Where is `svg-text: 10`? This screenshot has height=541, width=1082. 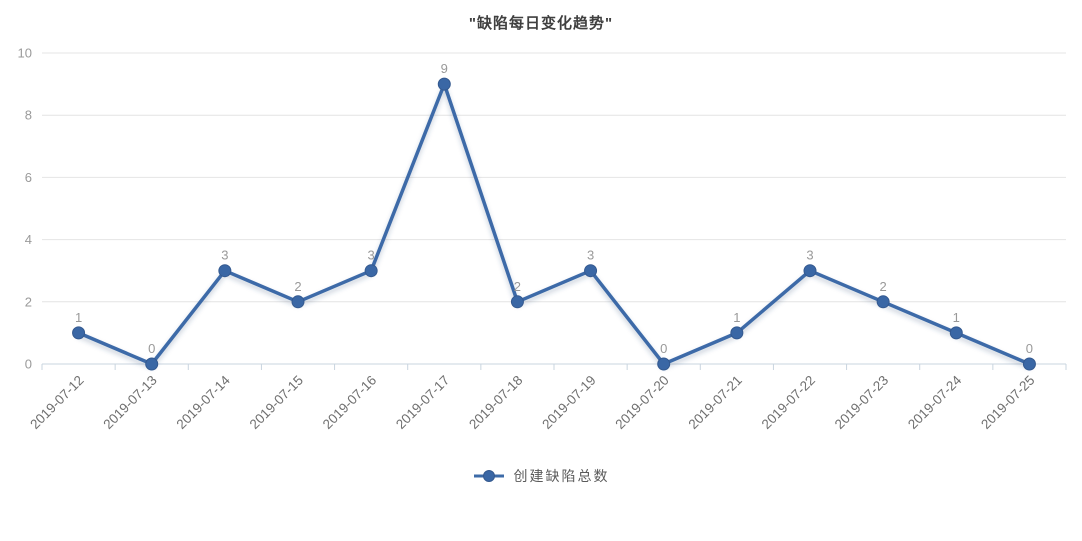 svg-text: 10 is located at coordinates (25, 53).